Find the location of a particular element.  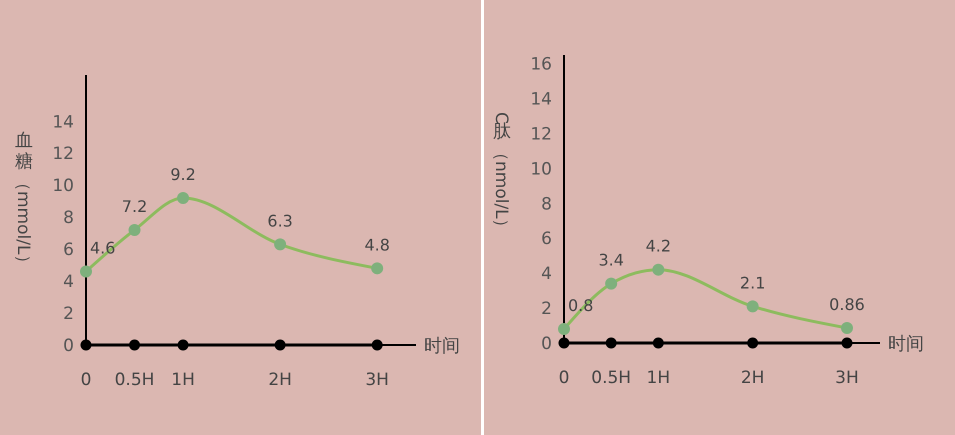

y-axis-title: C肽（nmol/L） is located at coordinates (501, 174).